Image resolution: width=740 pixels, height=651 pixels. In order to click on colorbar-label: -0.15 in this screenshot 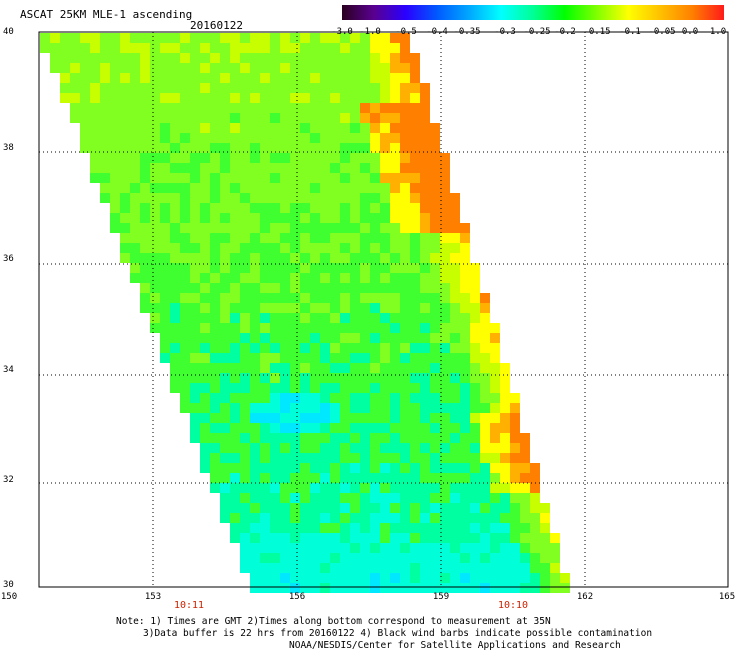, I will do `click(597, 32)`.